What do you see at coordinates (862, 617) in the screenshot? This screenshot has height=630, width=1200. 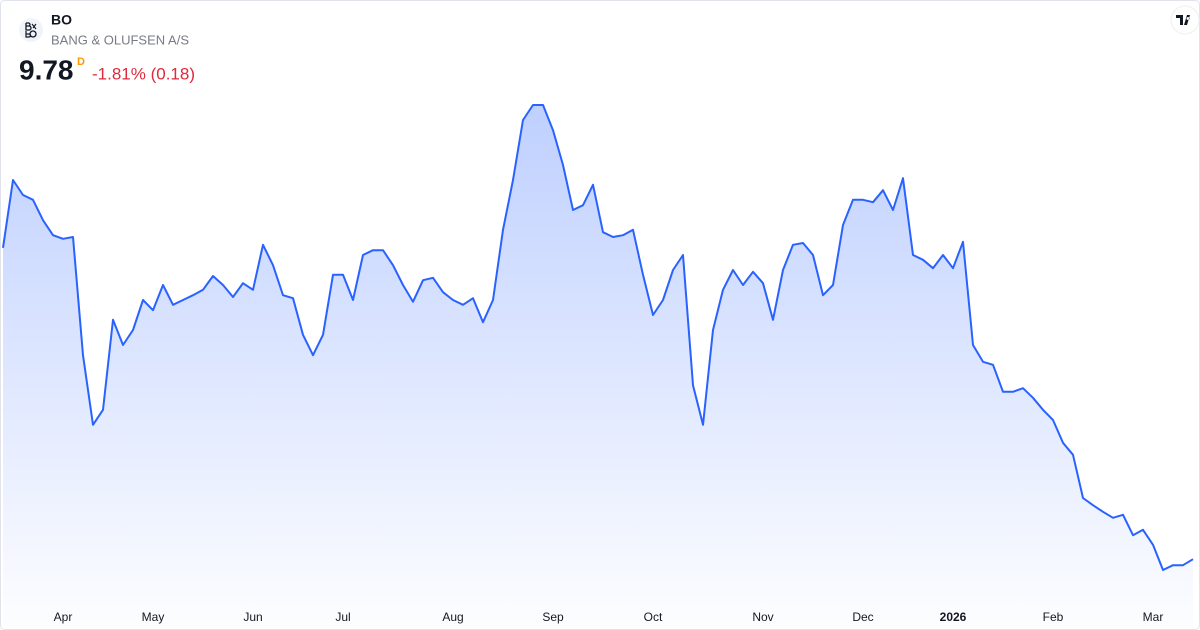 I see `x-tick-label: Dec` at bounding box center [862, 617].